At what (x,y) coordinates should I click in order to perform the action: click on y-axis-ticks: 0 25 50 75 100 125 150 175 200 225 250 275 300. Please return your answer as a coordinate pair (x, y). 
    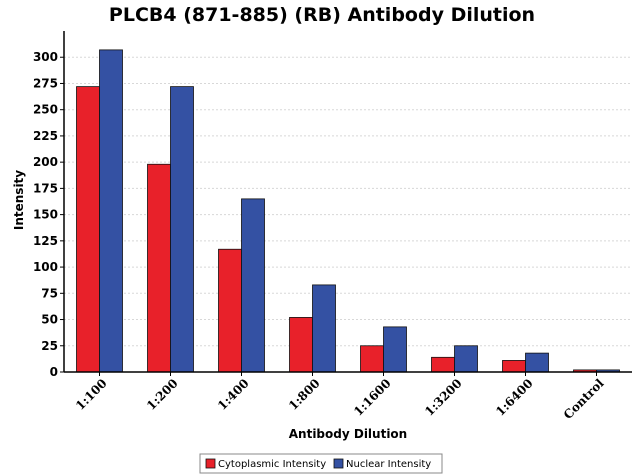
    Looking at the image, I should click on (48, 214).